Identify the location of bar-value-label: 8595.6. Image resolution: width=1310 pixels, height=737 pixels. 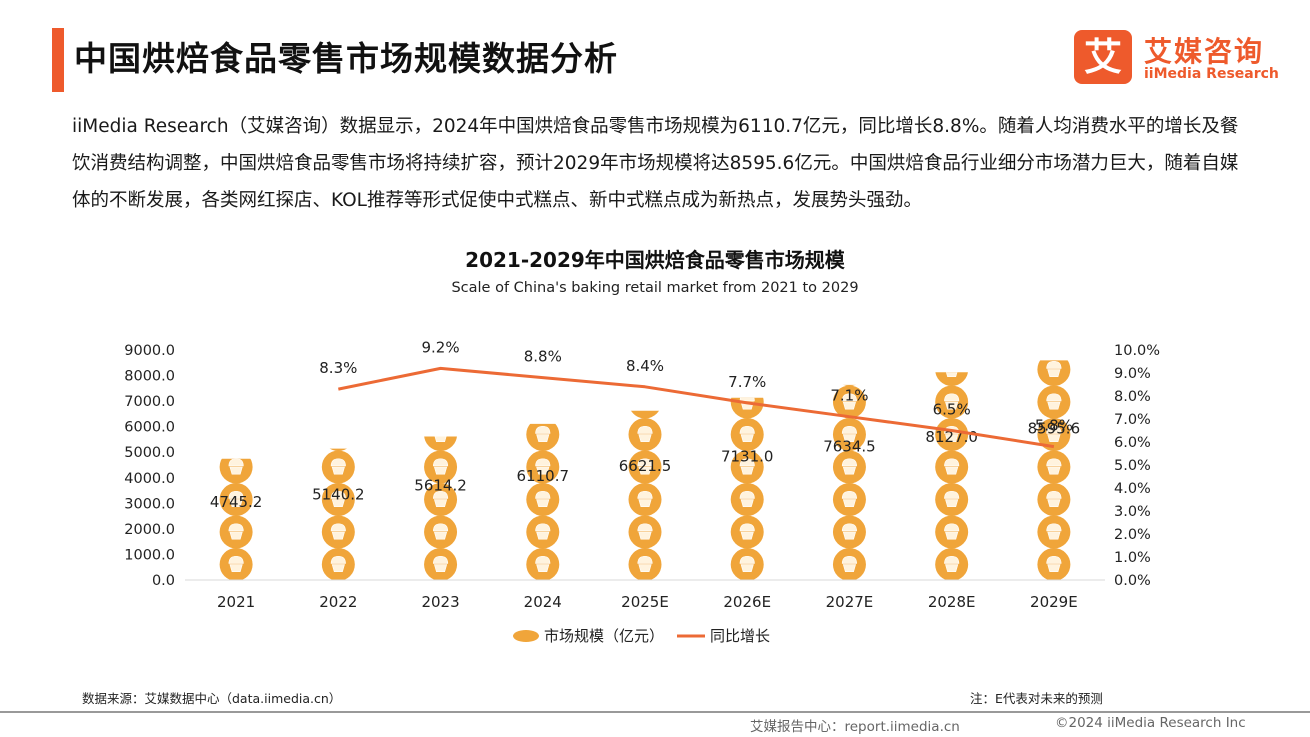
(1054, 428).